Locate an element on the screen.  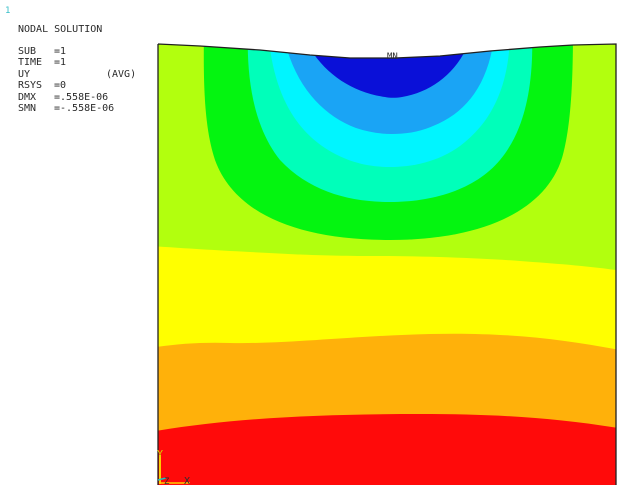
item-label: UY is located at coordinates (24, 74).